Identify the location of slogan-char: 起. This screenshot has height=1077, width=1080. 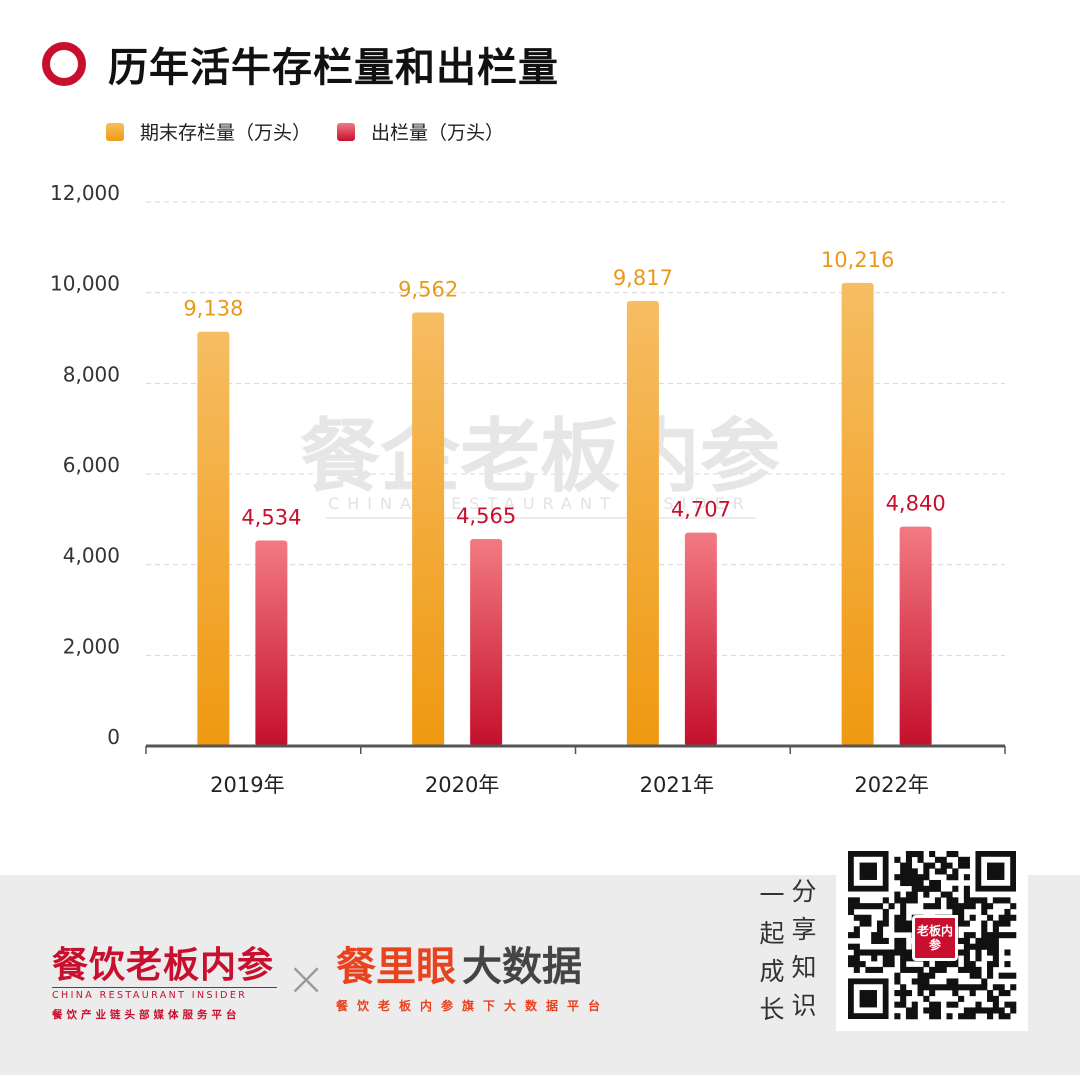
(772, 933).